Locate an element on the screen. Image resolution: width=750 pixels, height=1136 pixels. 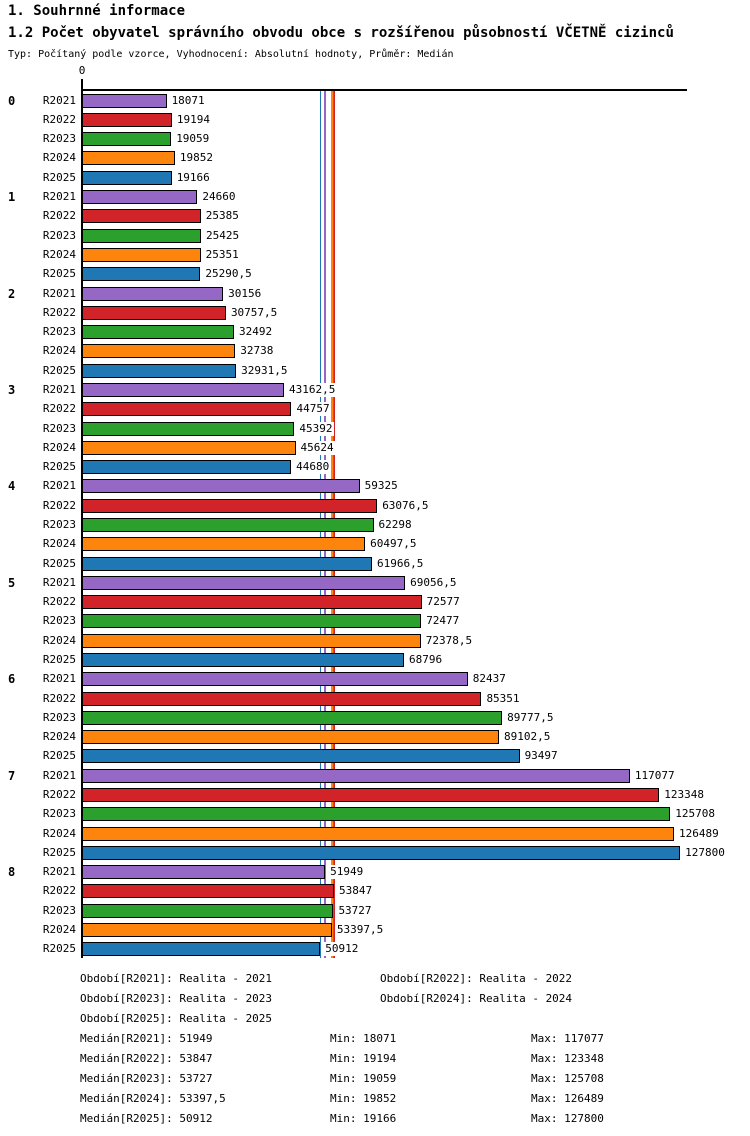
bar-2-r2025 is located at coordinates (159, 370).